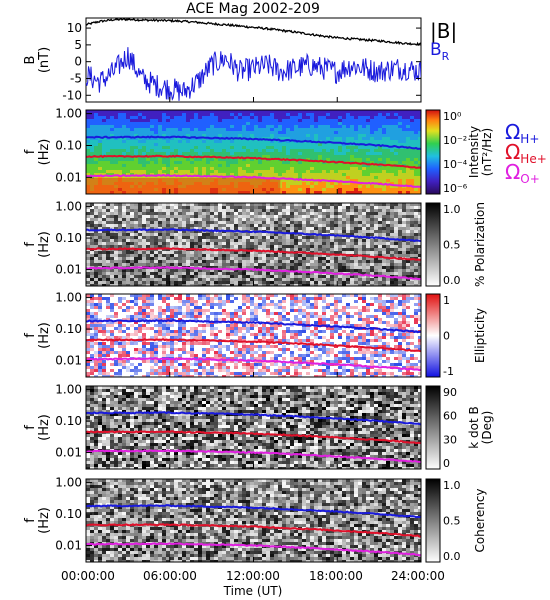 The height and width of the screenshot is (600, 550). Describe the element at coordinates (253, 591) in the screenshot. I see `x-axis-title: Time (UT)` at that location.